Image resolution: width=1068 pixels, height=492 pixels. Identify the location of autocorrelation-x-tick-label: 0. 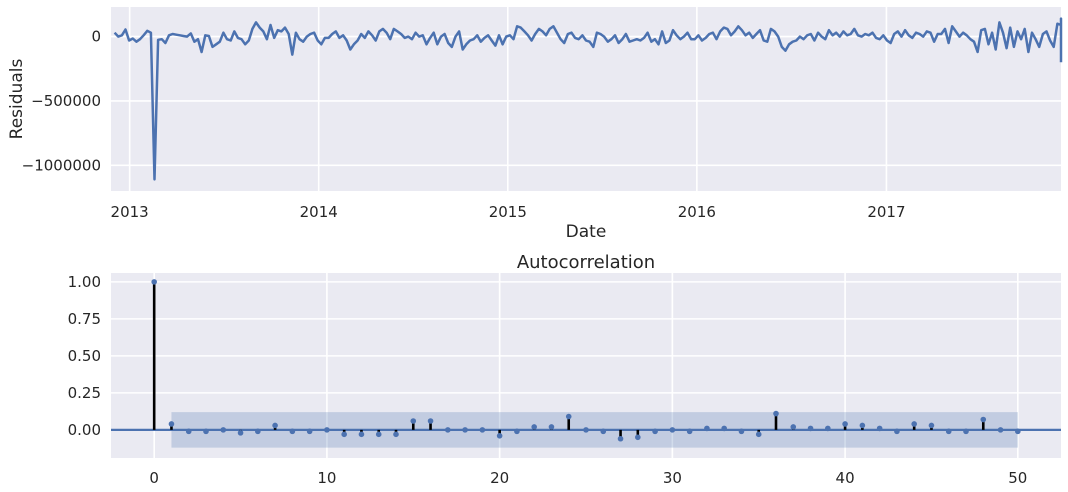
(154, 478).